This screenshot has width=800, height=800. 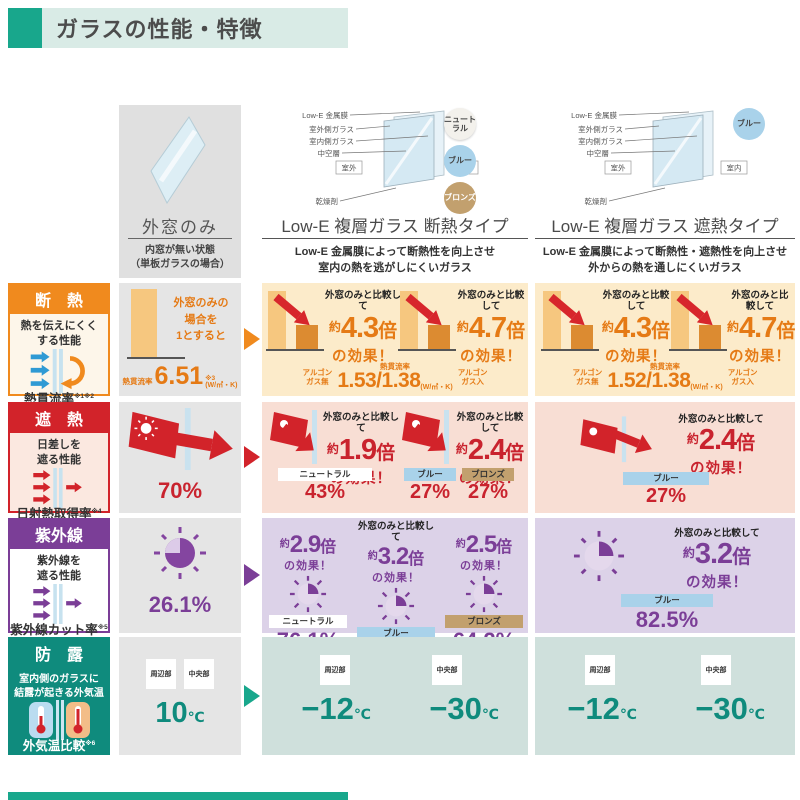 I want to click on metric-label: 熱貫流率※1※2, so click(x=59, y=398).